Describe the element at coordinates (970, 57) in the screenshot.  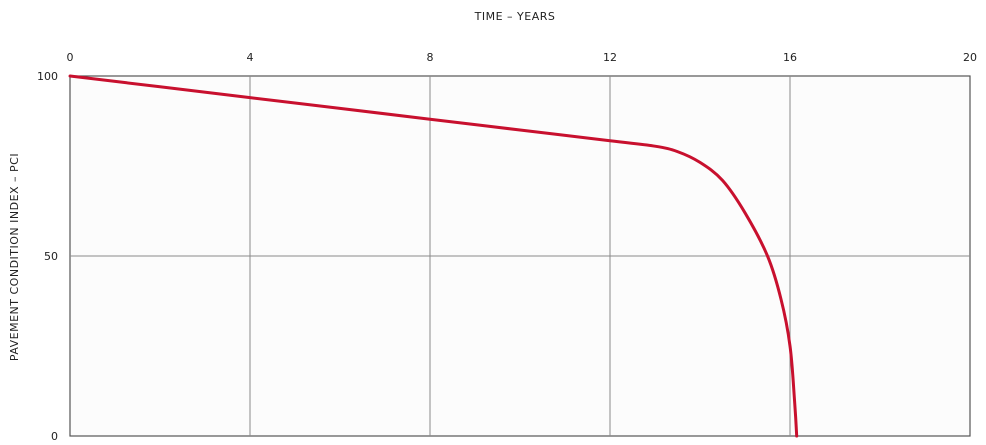
I see `x-tick-label: 20` at that location.